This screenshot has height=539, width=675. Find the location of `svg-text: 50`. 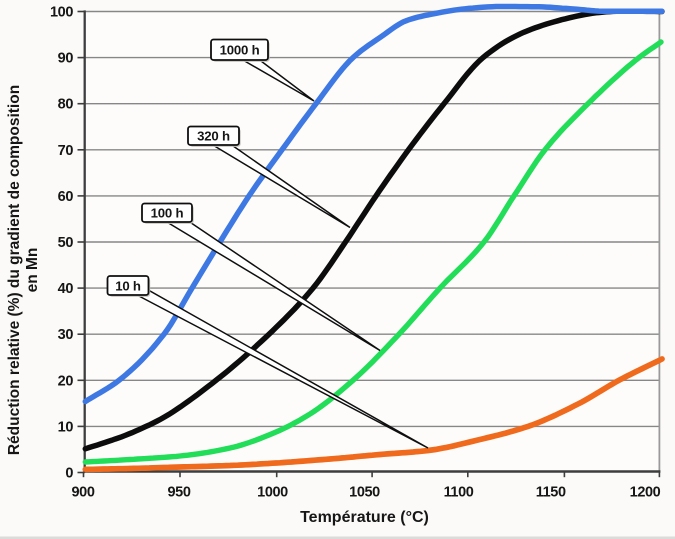

svg-text: 50 is located at coordinates (66, 243).